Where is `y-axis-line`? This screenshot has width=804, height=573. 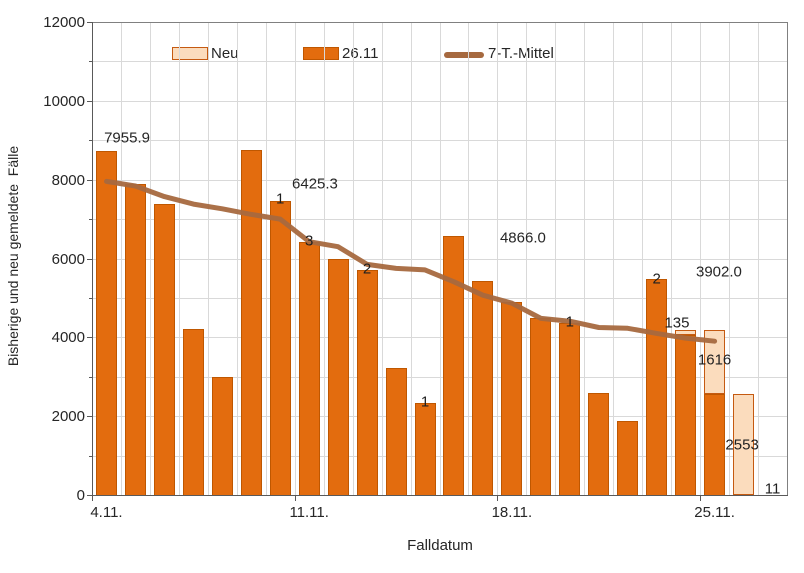
y-axis-line is located at coordinates (92, 259).